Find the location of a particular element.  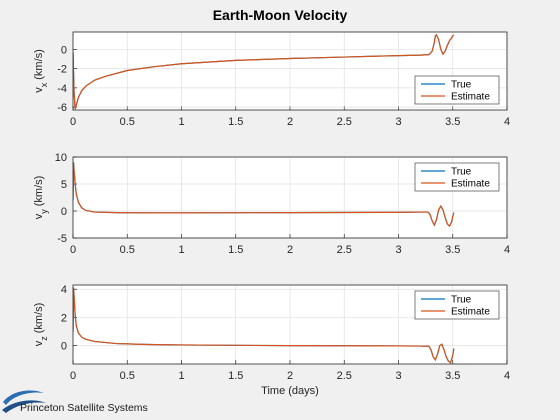

y-tick-label: 2 is located at coordinates (64, 318).